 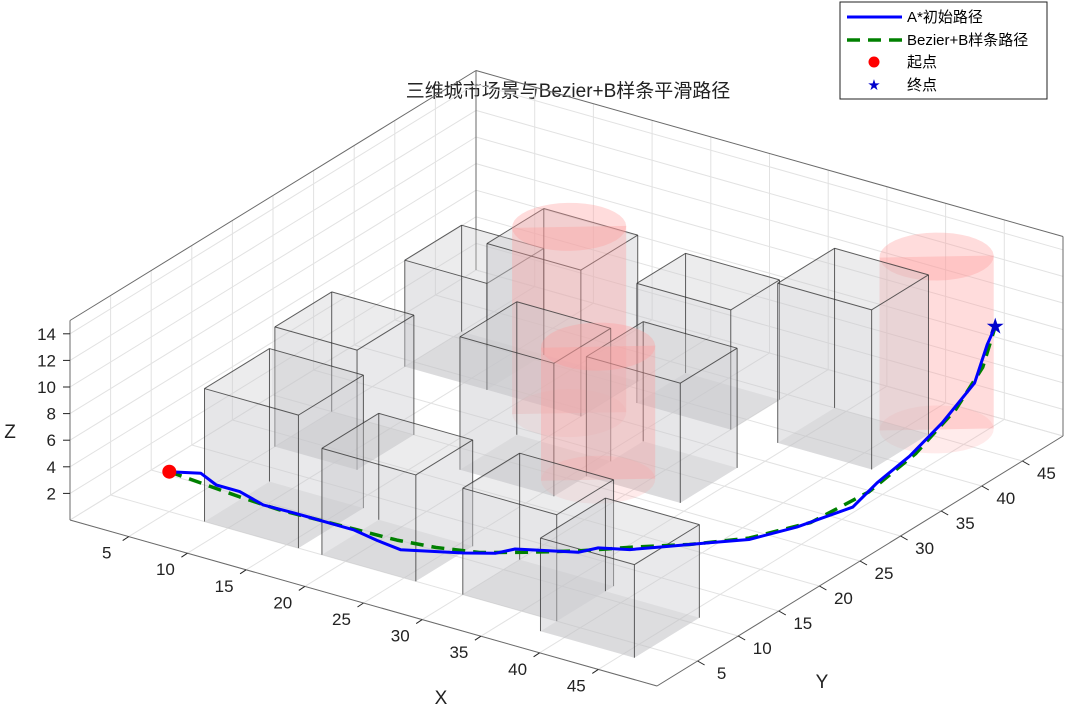 What do you see at coordinates (769, 153) in the screenshot?
I see `axes-frame-edge` at bounding box center [769, 153].